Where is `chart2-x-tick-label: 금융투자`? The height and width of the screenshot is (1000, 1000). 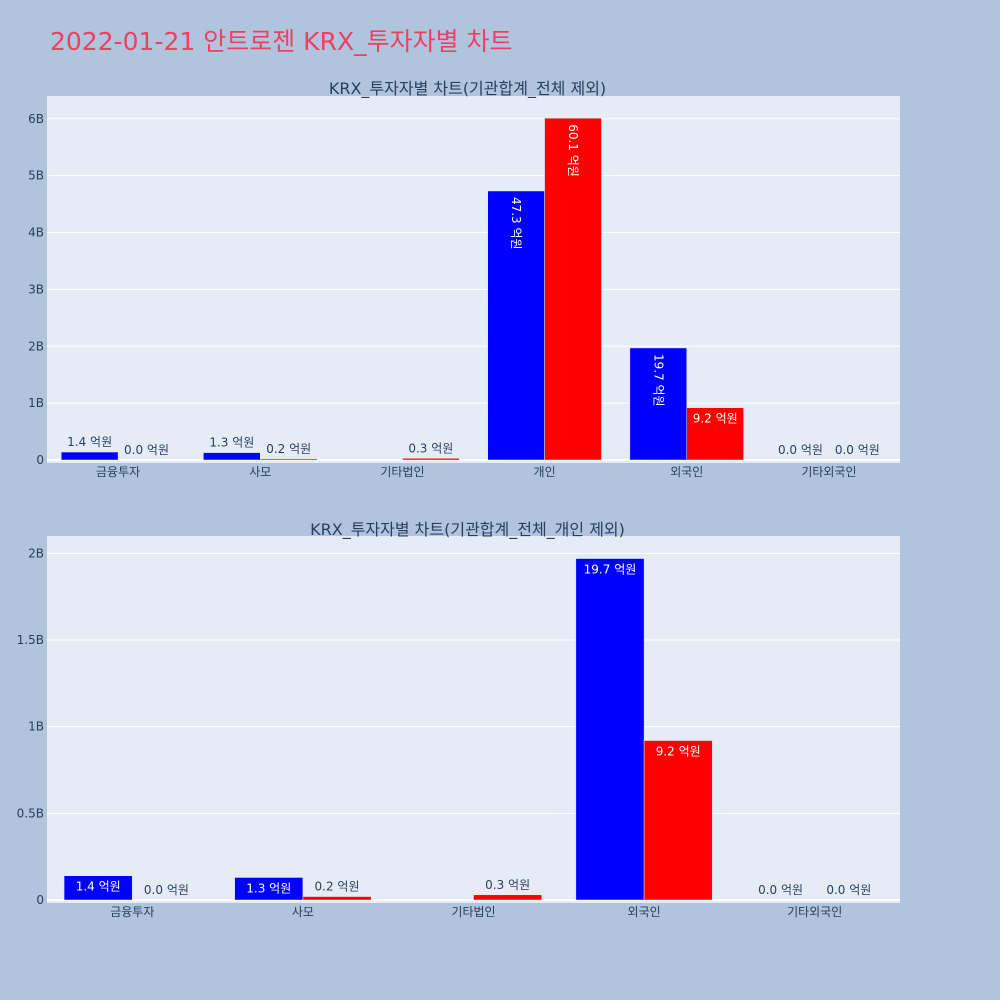
chart2-x-tick-label: 금융투자 is located at coordinates (132, 912).